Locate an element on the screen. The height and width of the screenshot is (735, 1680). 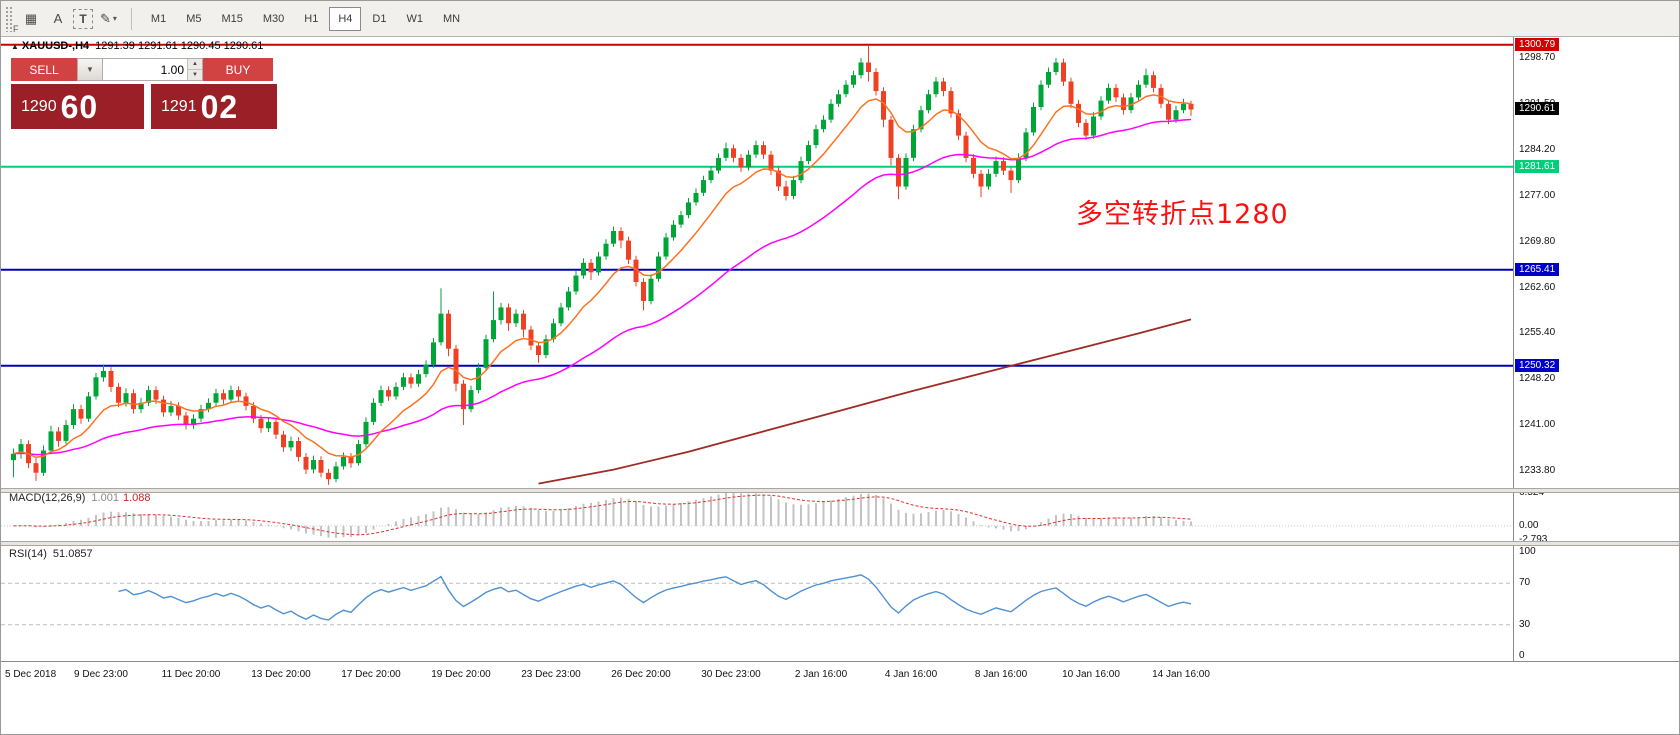
draw-tool-icon: ✎ ▾ is located at coordinates (108, 19).